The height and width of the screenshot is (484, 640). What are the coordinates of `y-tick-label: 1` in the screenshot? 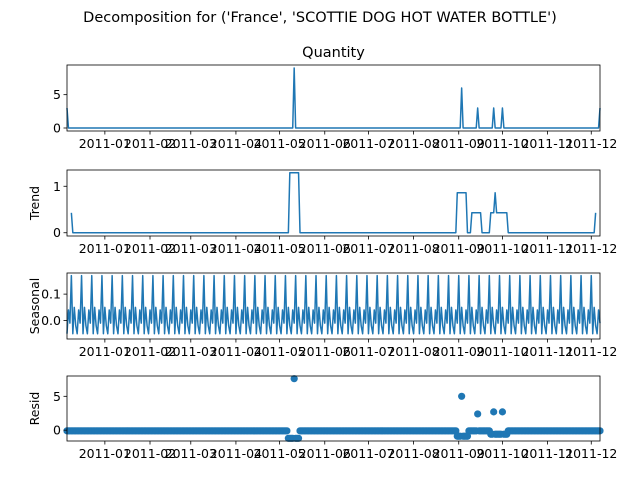 It's located at (57, 186).